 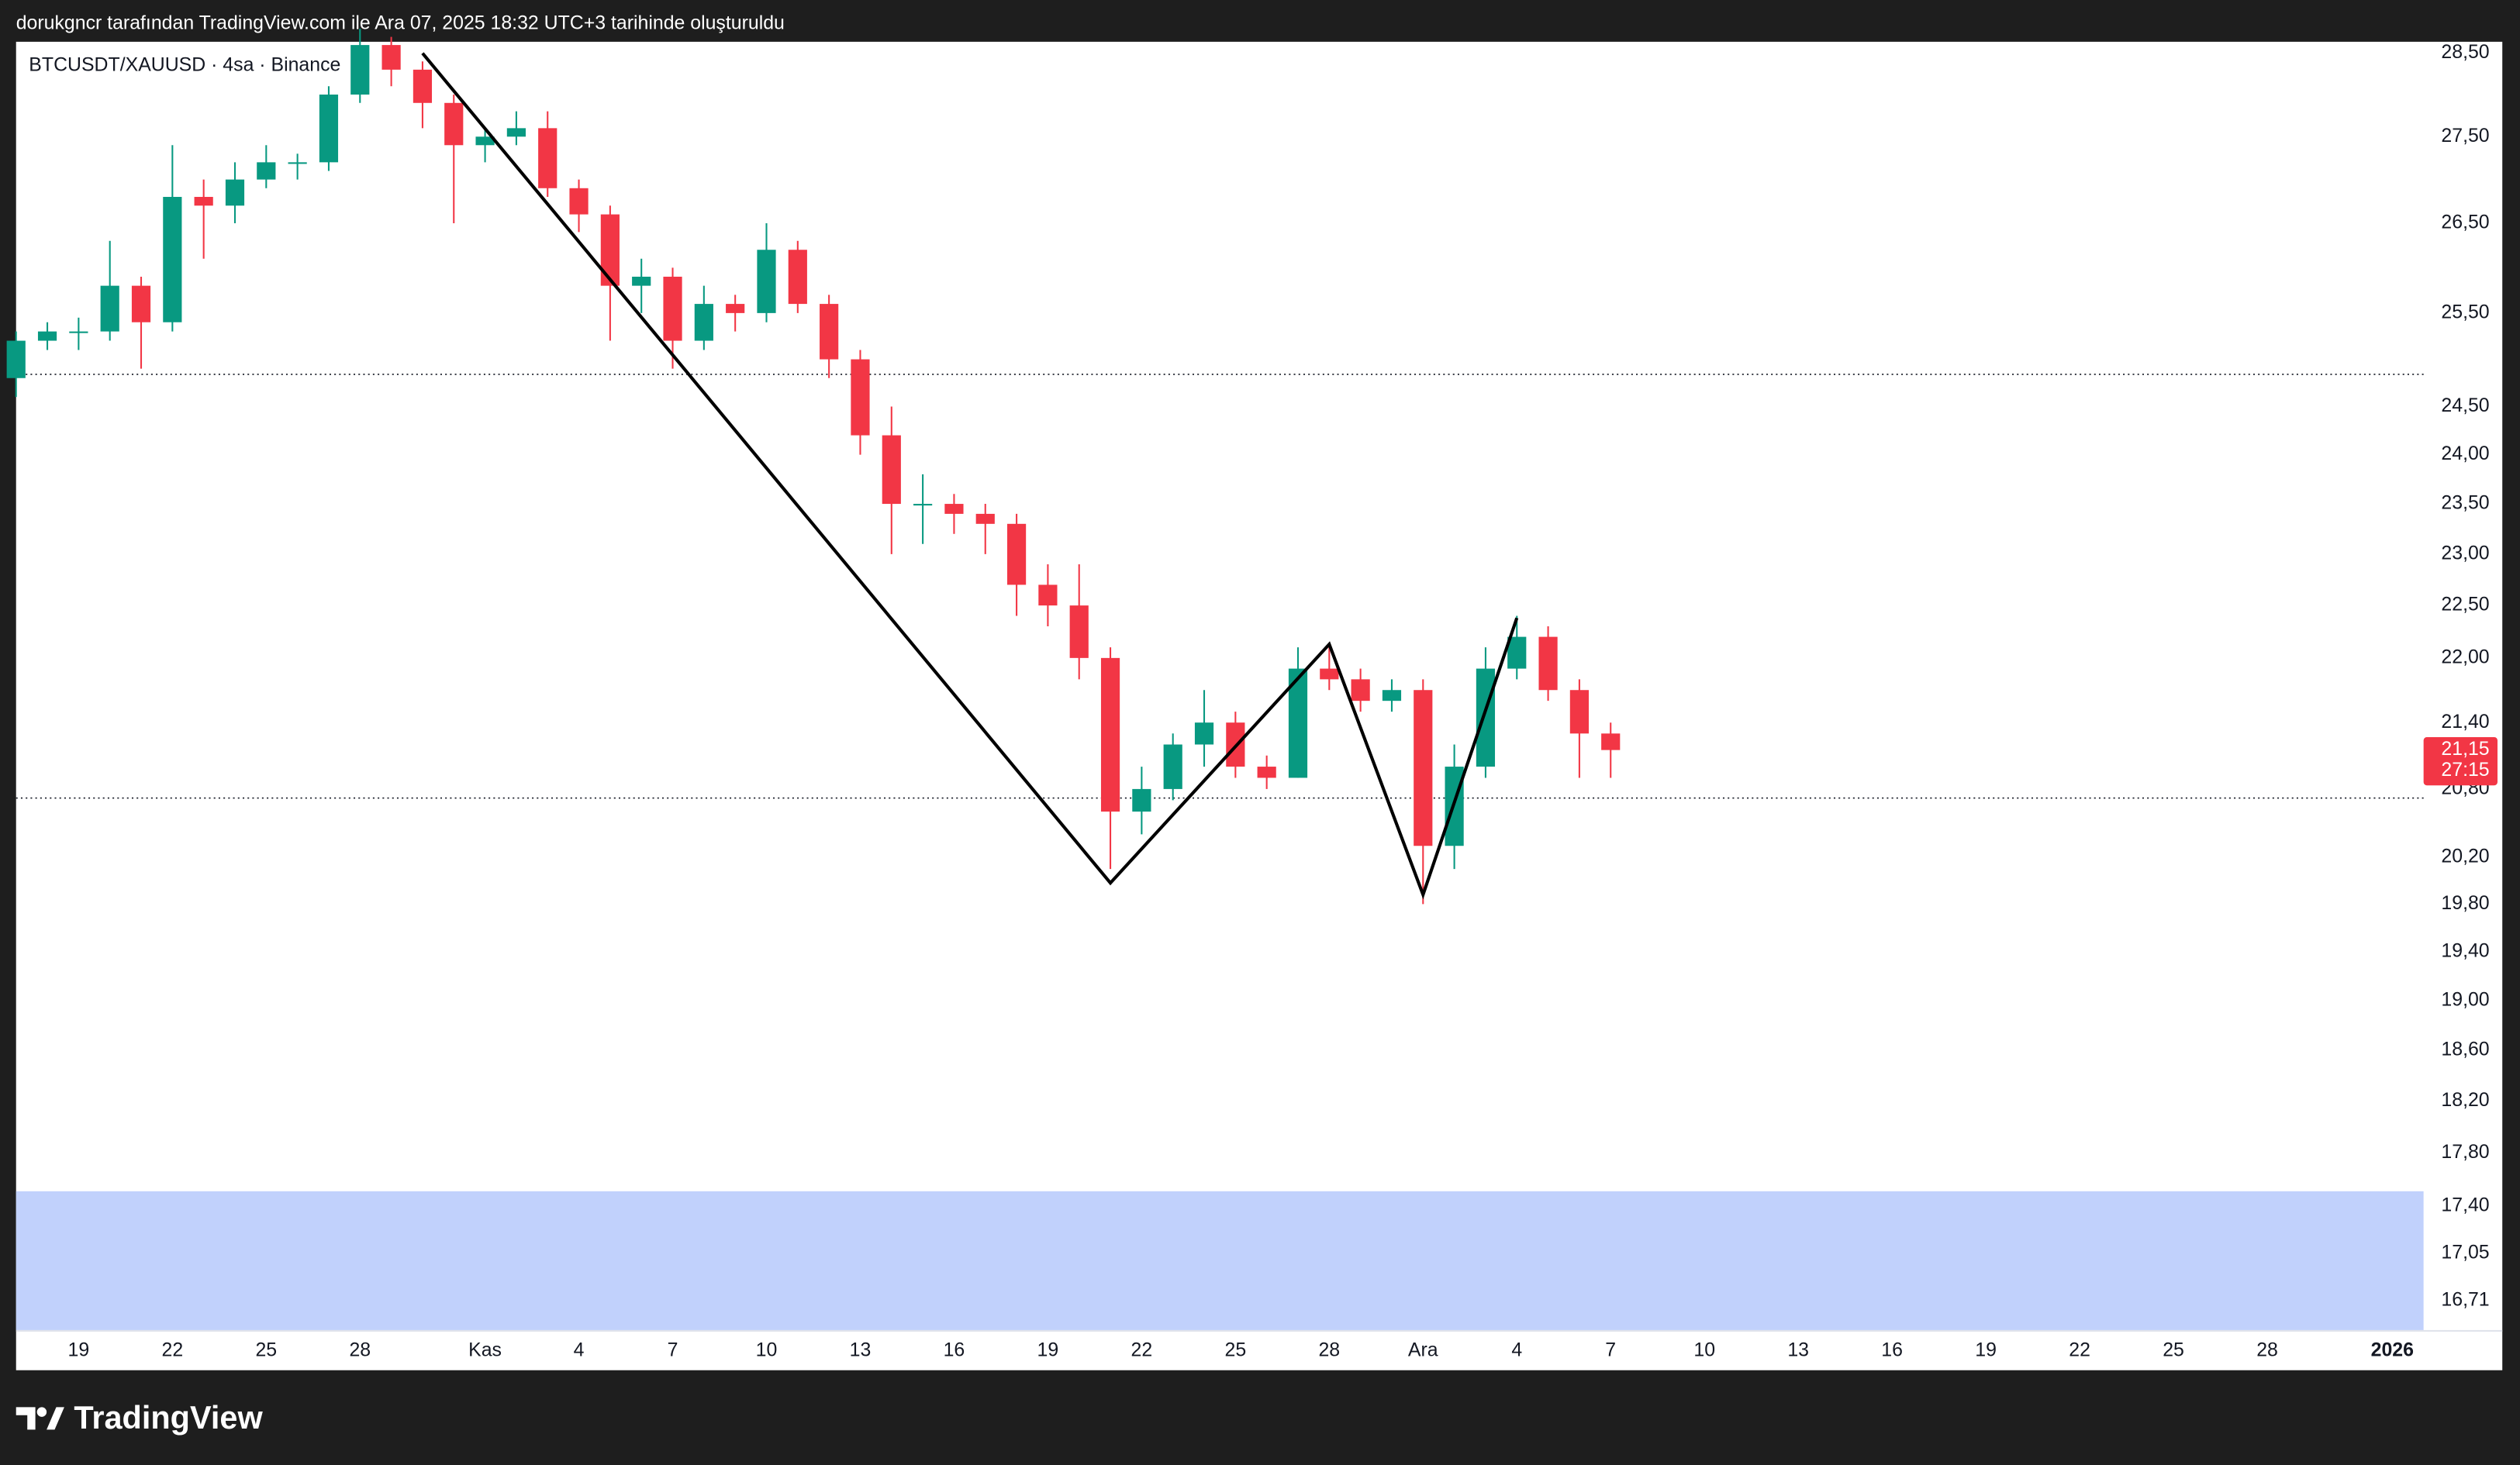 I want to click on y-tick-label: 28,50, so click(x=2465, y=52).